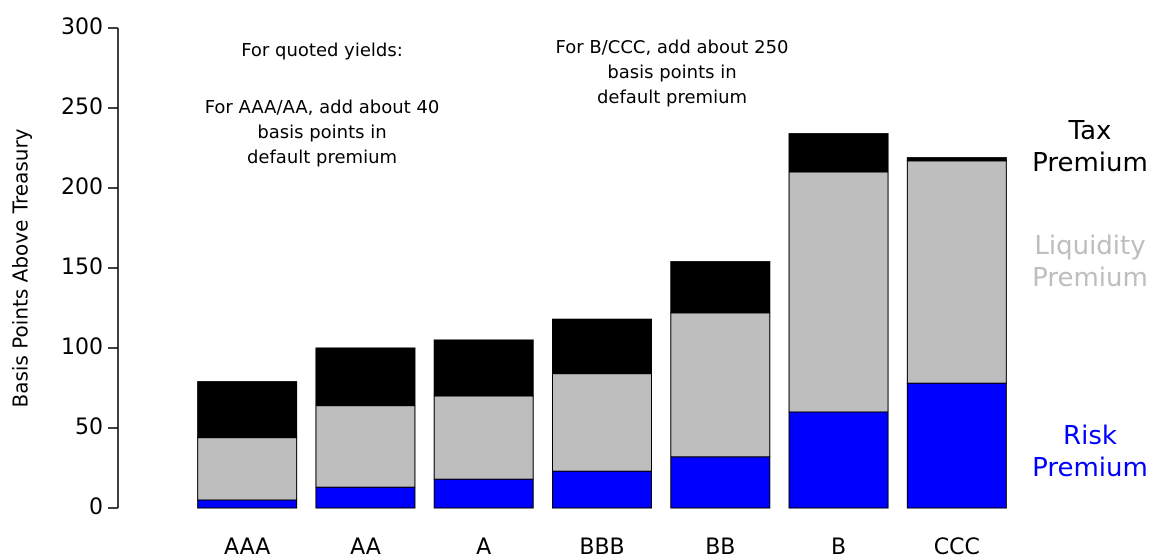 Image resolution: width=1164 pixels, height=560 pixels. Describe the element at coordinates (957, 547) in the screenshot. I see `x-tick-label: CCC` at that location.